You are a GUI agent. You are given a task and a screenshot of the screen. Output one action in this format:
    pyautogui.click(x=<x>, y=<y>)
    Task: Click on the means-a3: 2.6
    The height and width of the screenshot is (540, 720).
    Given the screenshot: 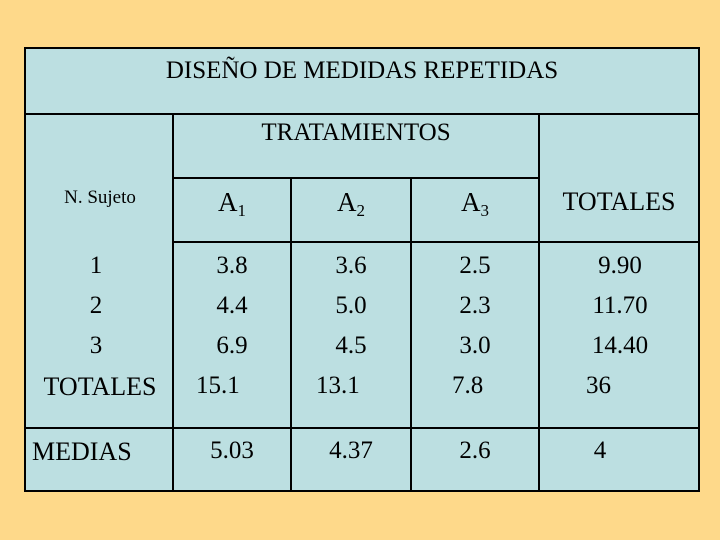 What is the action you would take?
    pyautogui.click(x=475, y=450)
    